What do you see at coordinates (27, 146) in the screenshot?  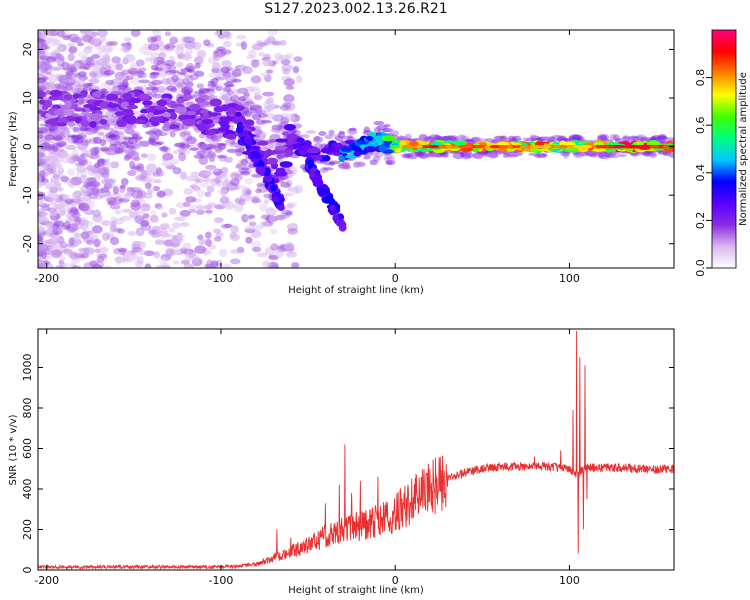 I see `spectrogram-y-tick-label: 0` at bounding box center [27, 146].